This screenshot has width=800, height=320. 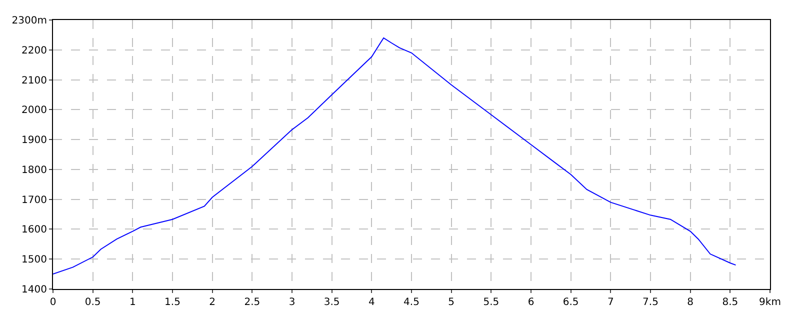 I want to click on x-tick-label: 6.5, so click(x=570, y=302).